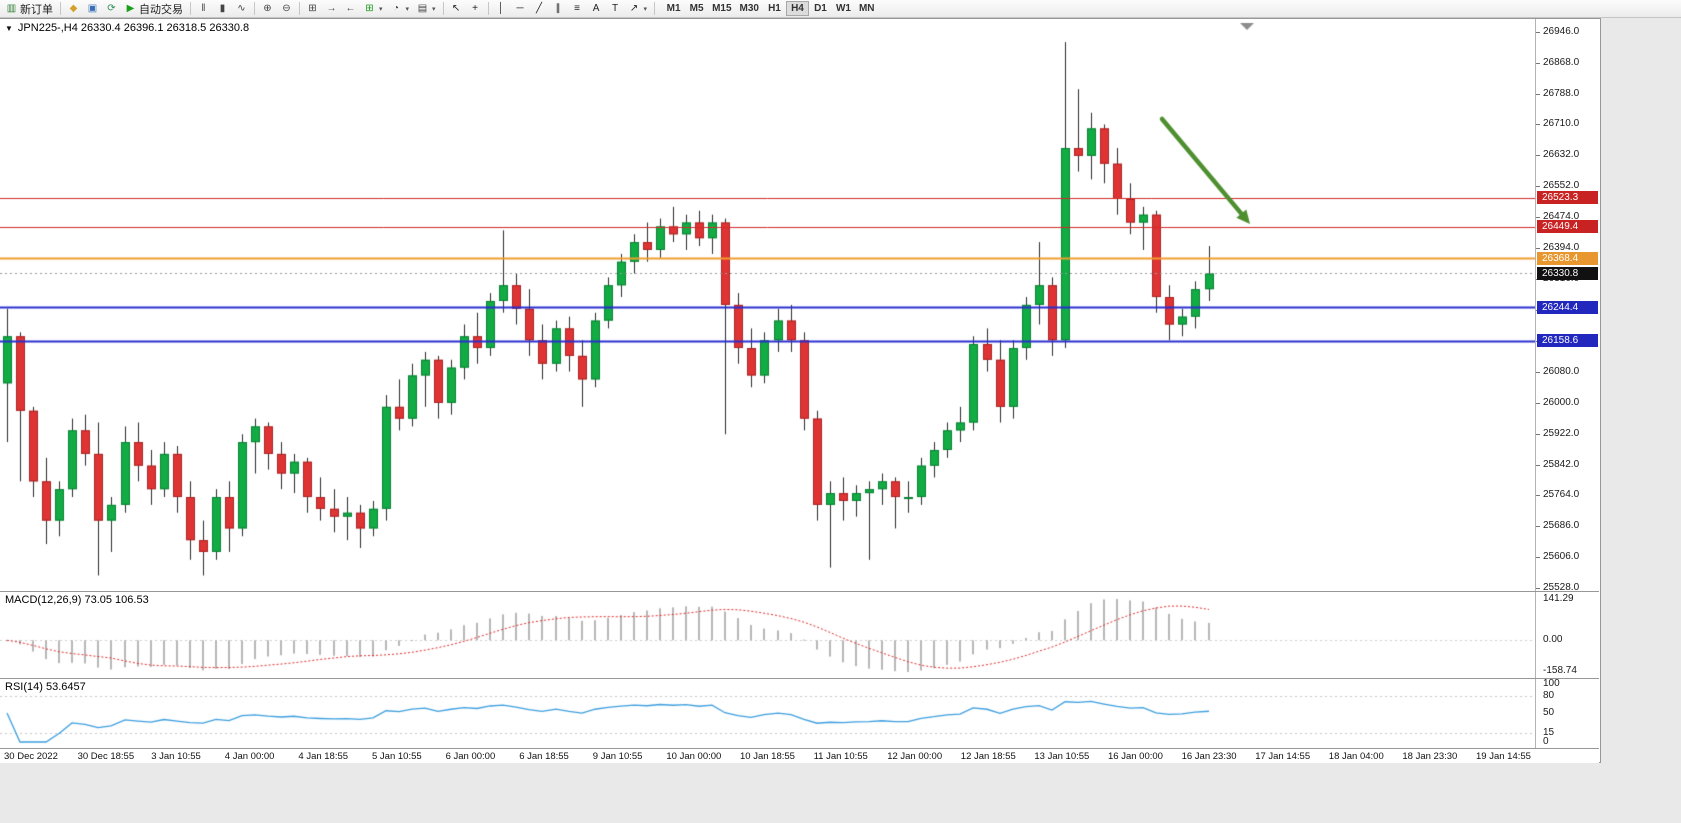  I want to click on trendline-icon: ╱, so click(539, 8).